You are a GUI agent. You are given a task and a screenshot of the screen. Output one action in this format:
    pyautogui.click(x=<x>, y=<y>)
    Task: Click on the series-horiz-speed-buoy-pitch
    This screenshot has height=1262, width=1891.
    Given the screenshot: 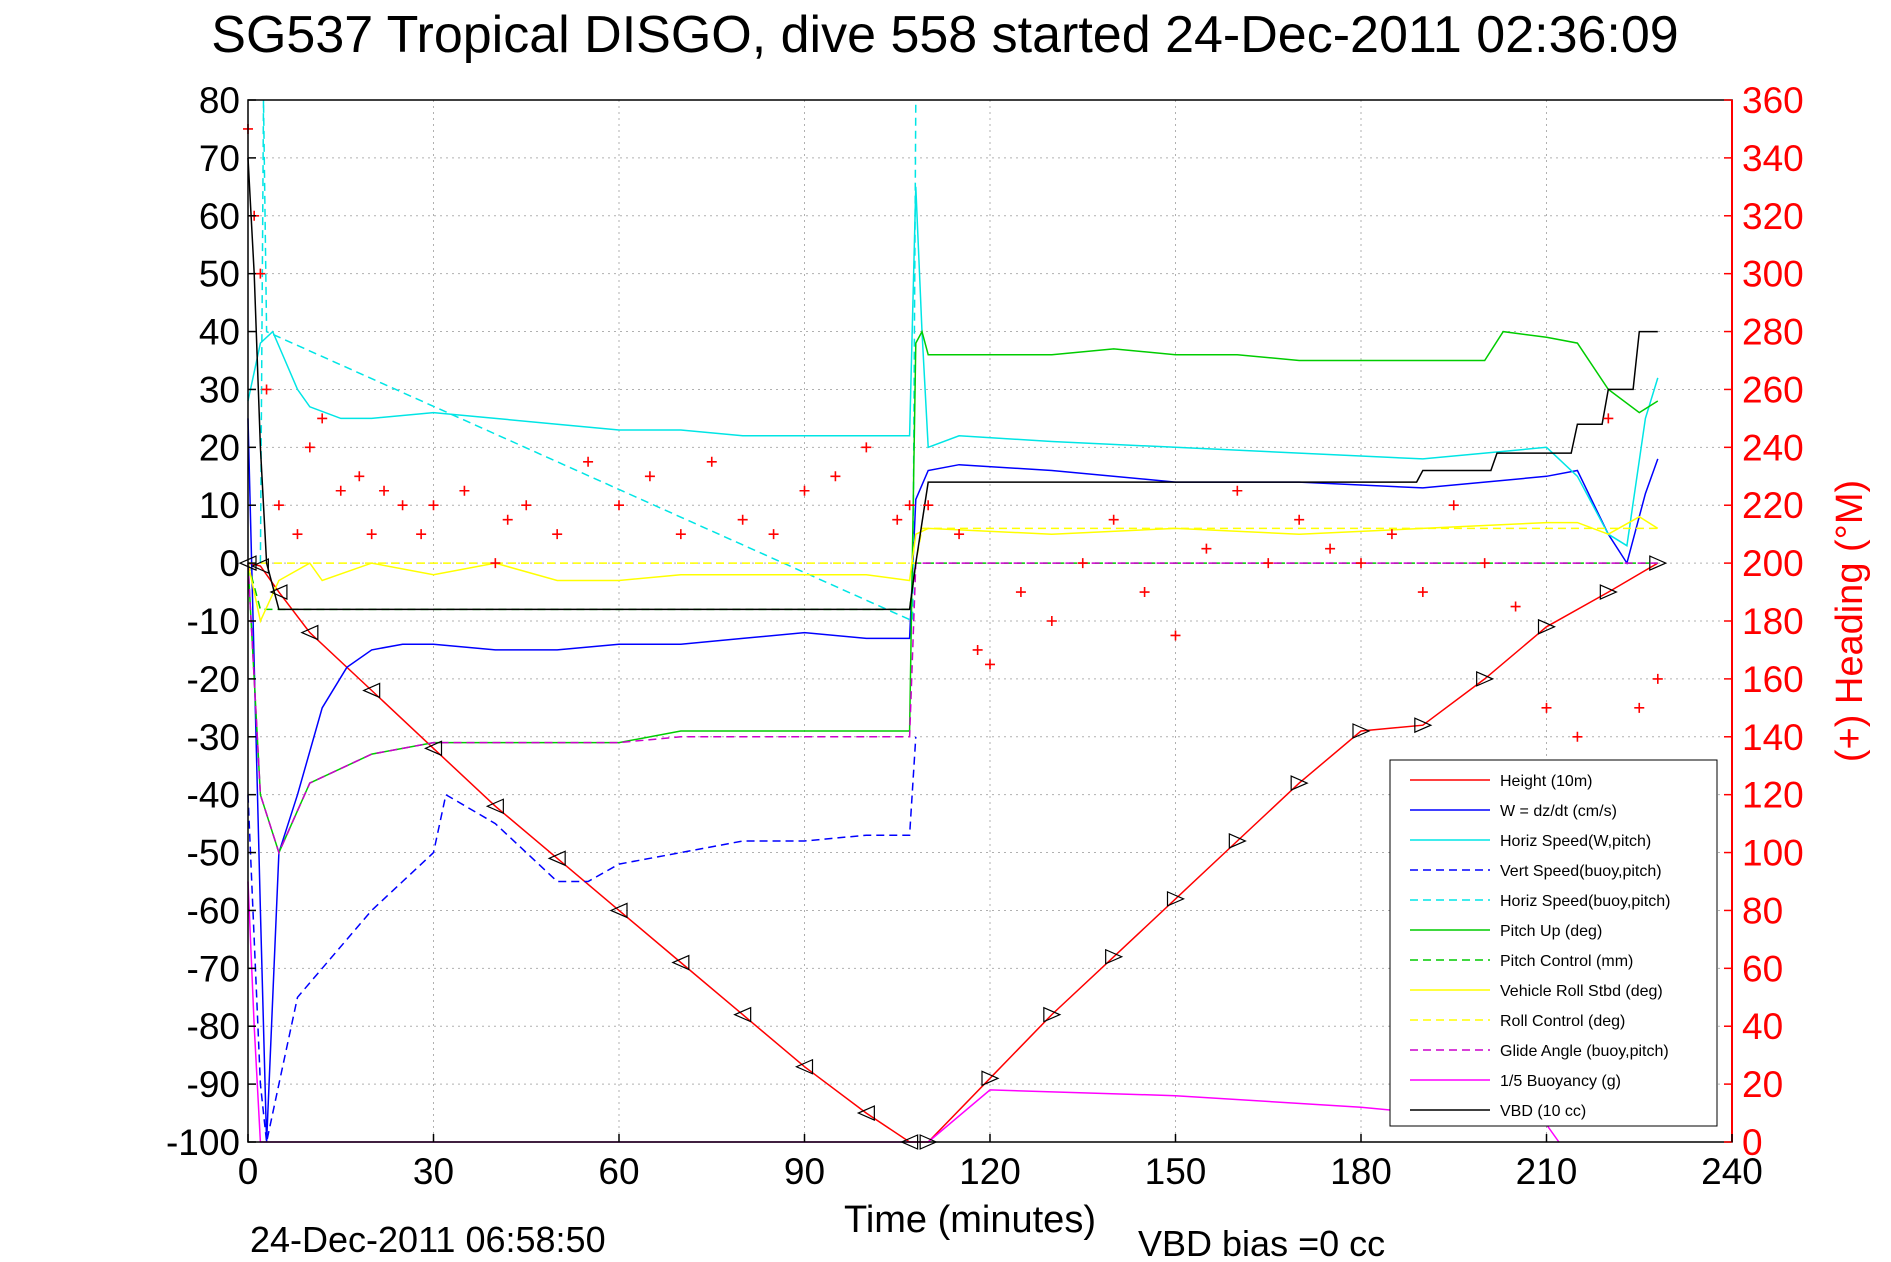 What is the action you would take?
    pyautogui.click(x=588, y=361)
    